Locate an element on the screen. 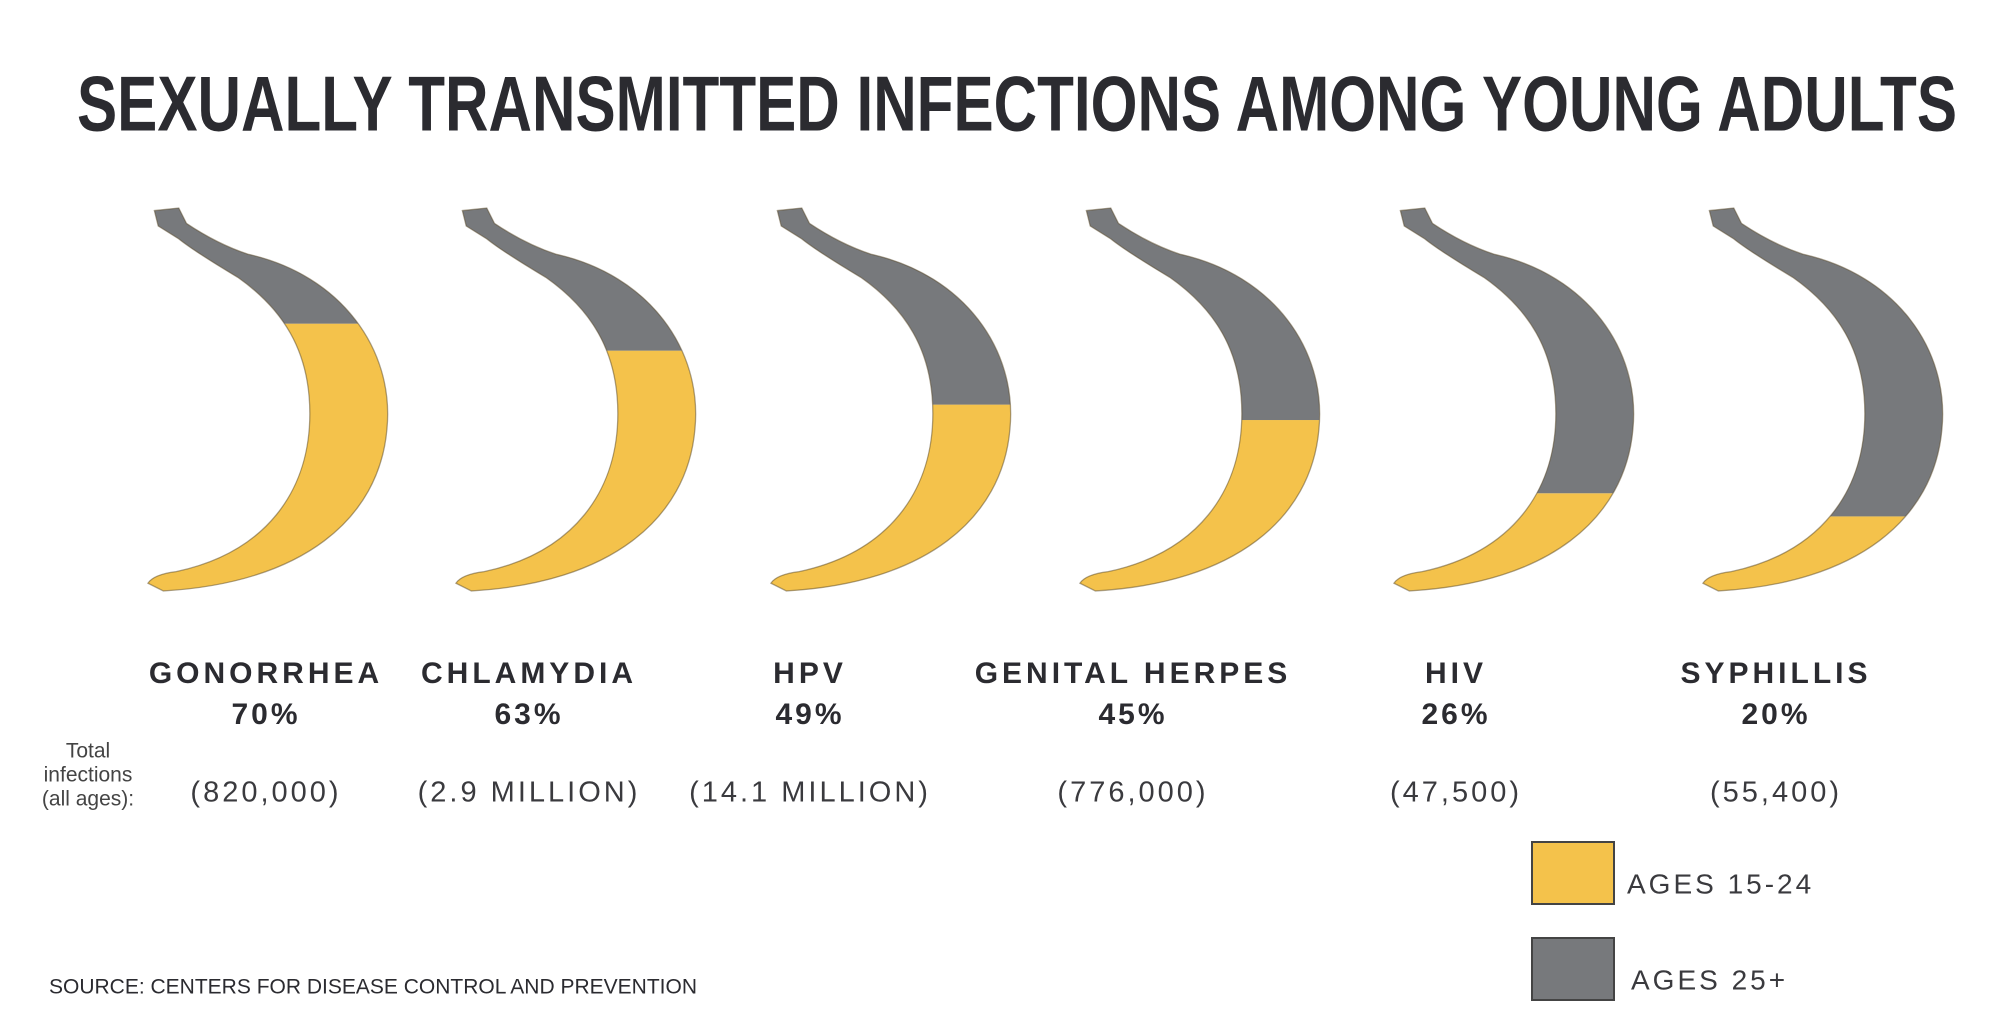 This screenshot has width=2015, height=1029. legend-label: AGES 25+ is located at coordinates (1709, 979).